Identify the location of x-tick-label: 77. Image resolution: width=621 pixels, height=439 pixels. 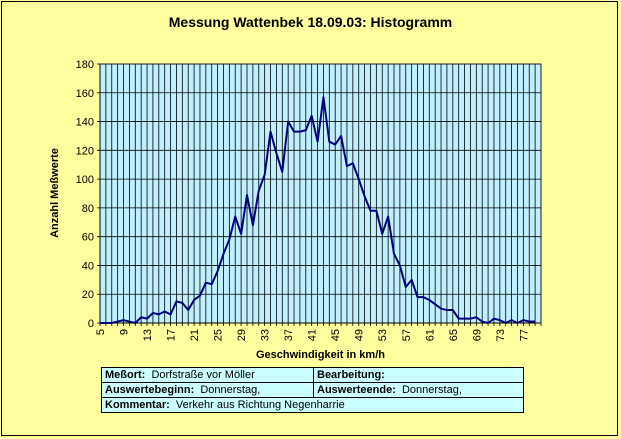
(524, 335).